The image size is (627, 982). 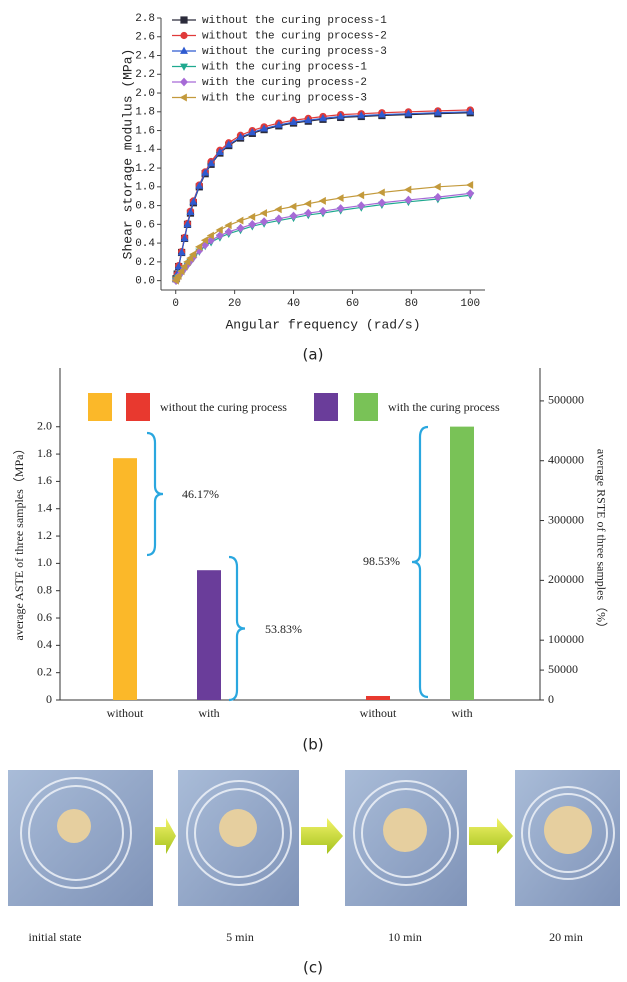 What do you see at coordinates (601, 541) in the screenshot?
I see `y2-axis-label: average RSTE of three samples（%）` at bounding box center [601, 541].